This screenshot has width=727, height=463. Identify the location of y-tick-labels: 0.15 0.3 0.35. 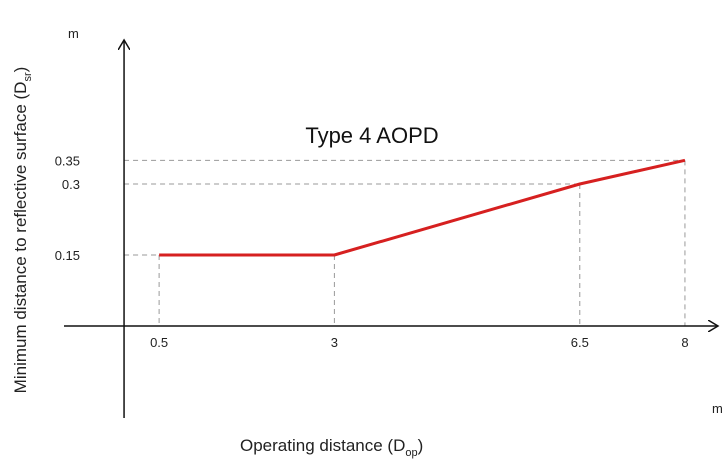
(67, 208).